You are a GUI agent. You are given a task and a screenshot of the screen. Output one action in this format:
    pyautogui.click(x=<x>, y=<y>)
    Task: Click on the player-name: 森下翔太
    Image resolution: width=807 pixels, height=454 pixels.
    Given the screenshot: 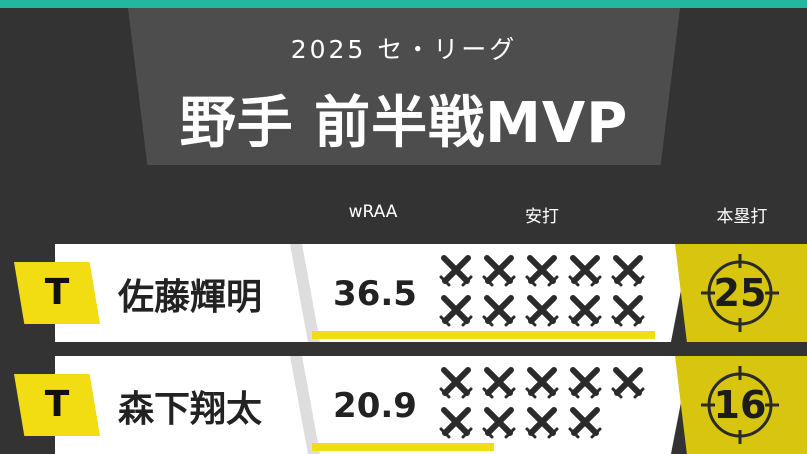 What is the action you would take?
    pyautogui.click(x=190, y=409)
    